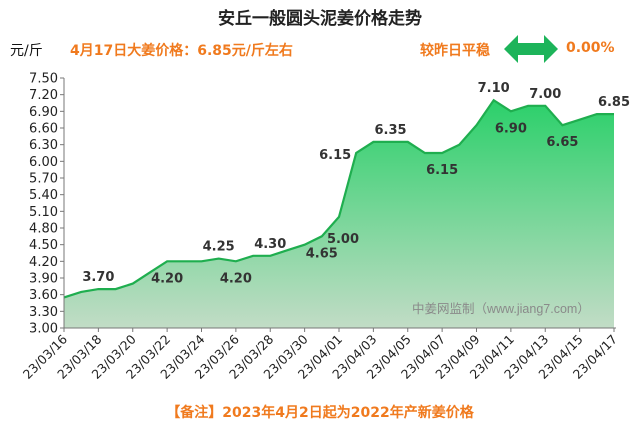 The width and height of the screenshot is (640, 425). Describe the element at coordinates (43, 245) in the screenshot. I see `y-tick-label: 4.50` at that location.